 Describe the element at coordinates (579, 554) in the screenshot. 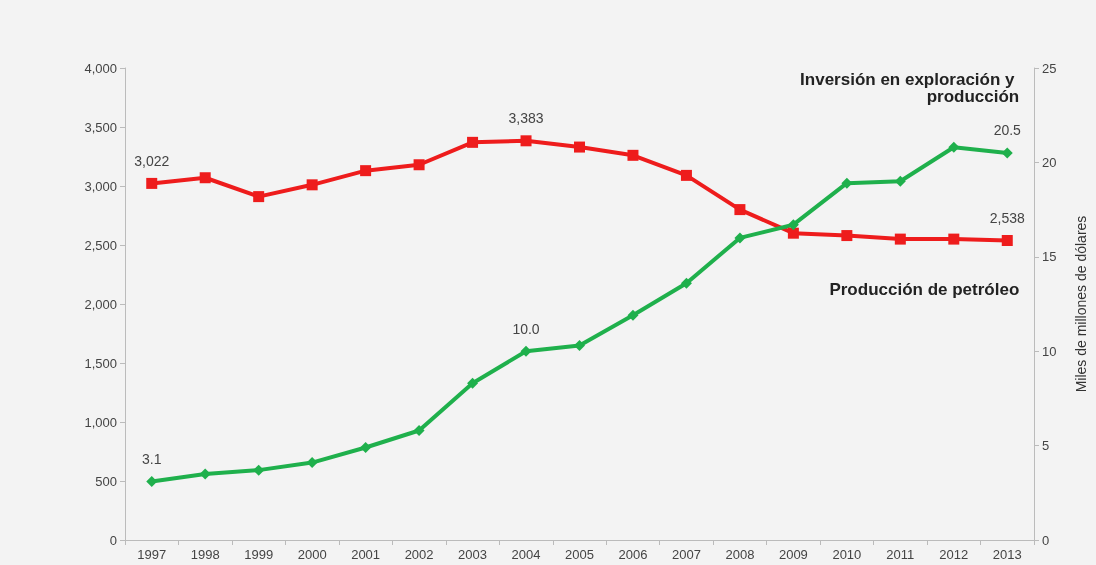

I see `x-tick-label: 2005` at that location.